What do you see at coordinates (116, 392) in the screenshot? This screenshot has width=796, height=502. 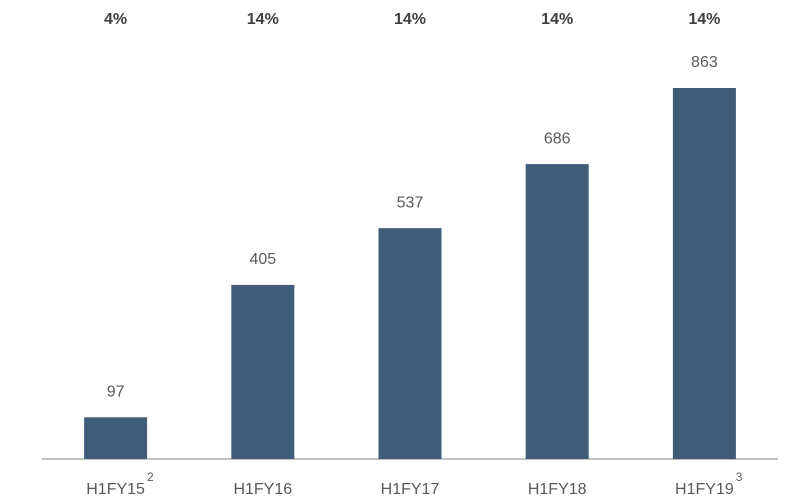 I see `value-label: 97` at bounding box center [116, 392].